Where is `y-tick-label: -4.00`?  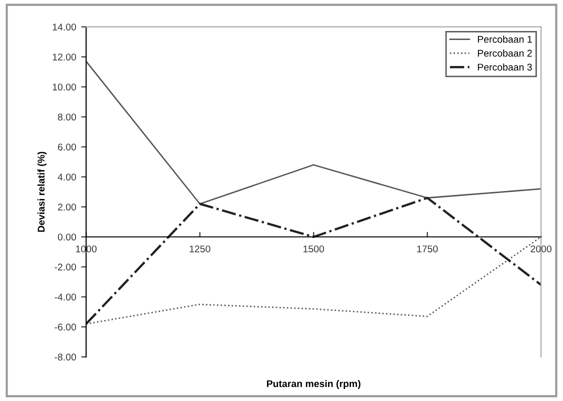 y-tick-label: -4.00 is located at coordinates (65, 297).